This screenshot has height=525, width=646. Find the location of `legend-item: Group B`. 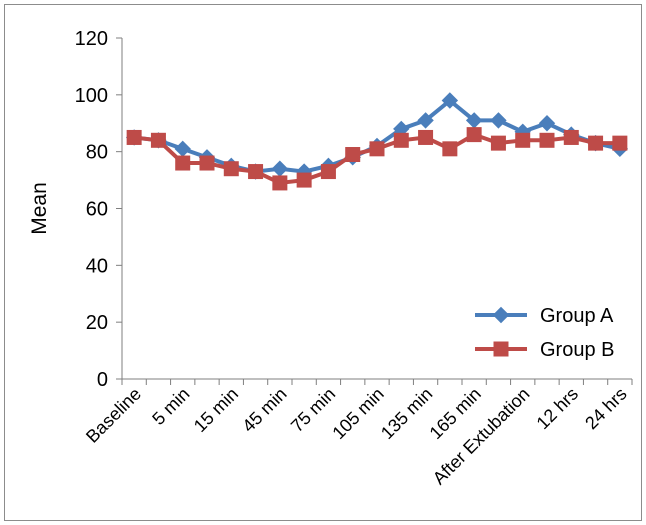

legend-item: Group B is located at coordinates (544, 350).